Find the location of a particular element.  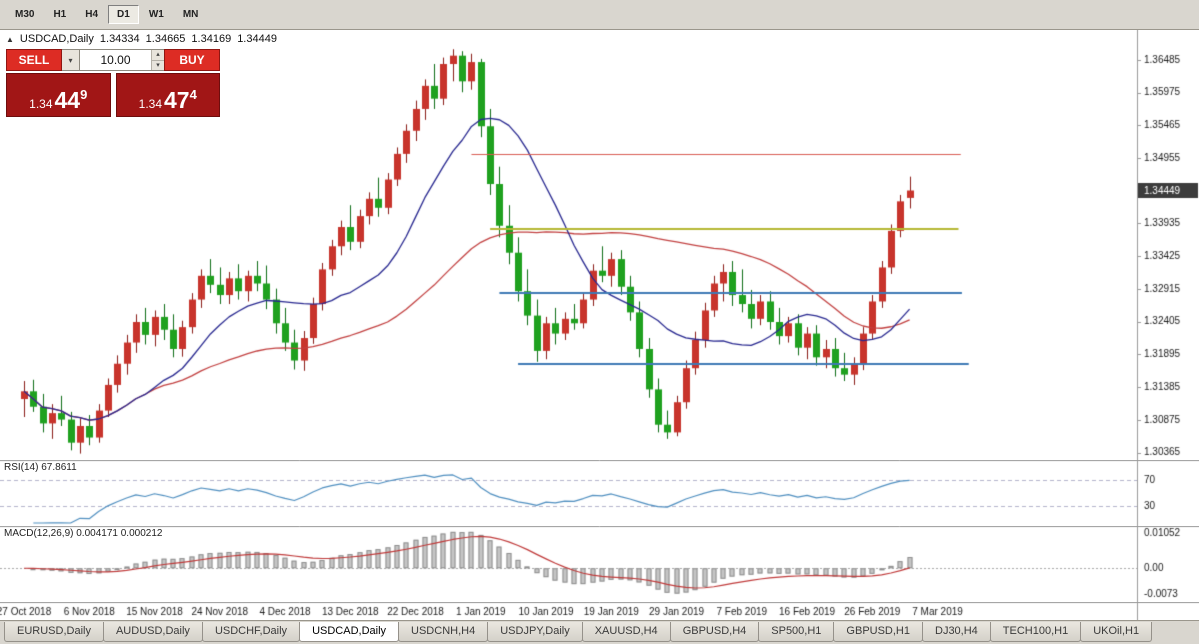

ohlc-low: 1.34169 is located at coordinates (211, 39).